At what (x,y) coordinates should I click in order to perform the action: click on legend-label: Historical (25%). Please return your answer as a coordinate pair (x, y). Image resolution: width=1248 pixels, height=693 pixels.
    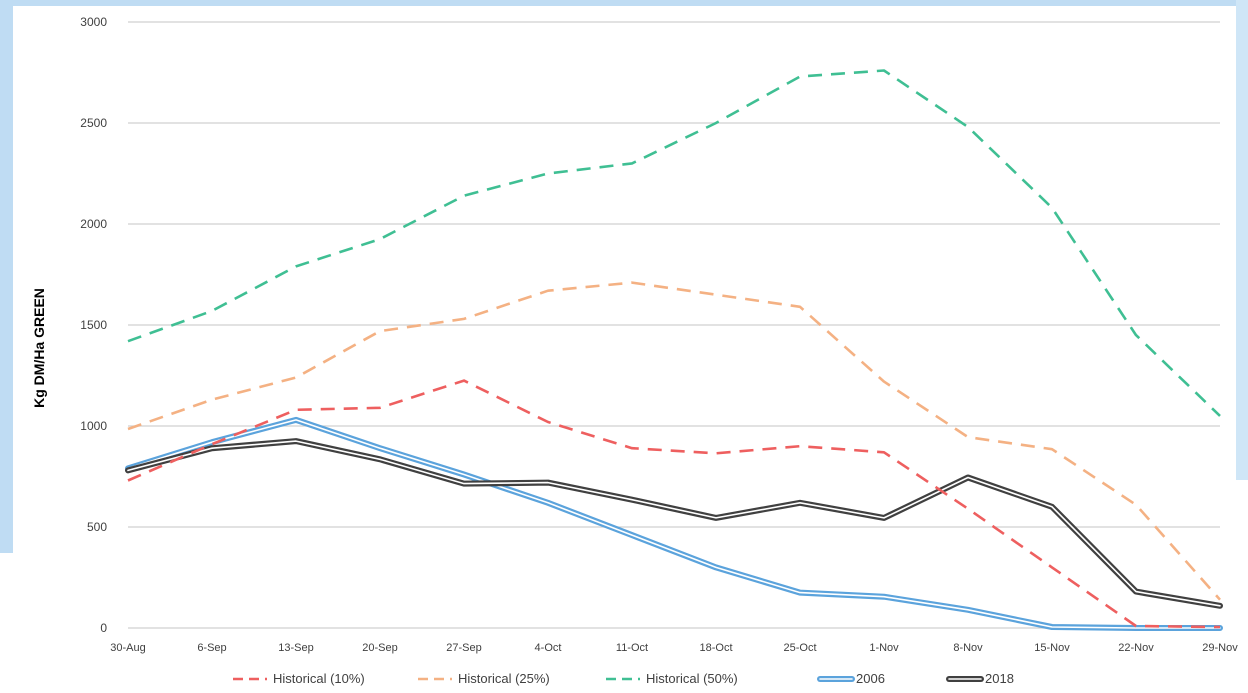
    Looking at the image, I should click on (504, 678).